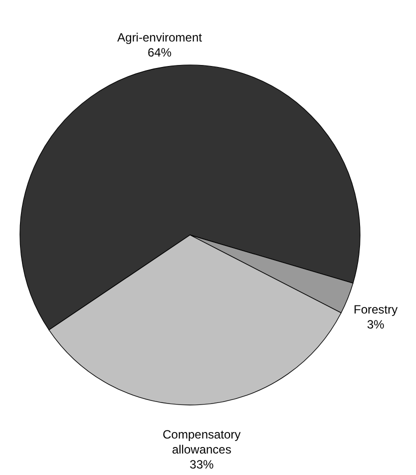  What do you see at coordinates (201, 442) in the screenshot?
I see `slice-label: Compensatory allowances` at bounding box center [201, 442].